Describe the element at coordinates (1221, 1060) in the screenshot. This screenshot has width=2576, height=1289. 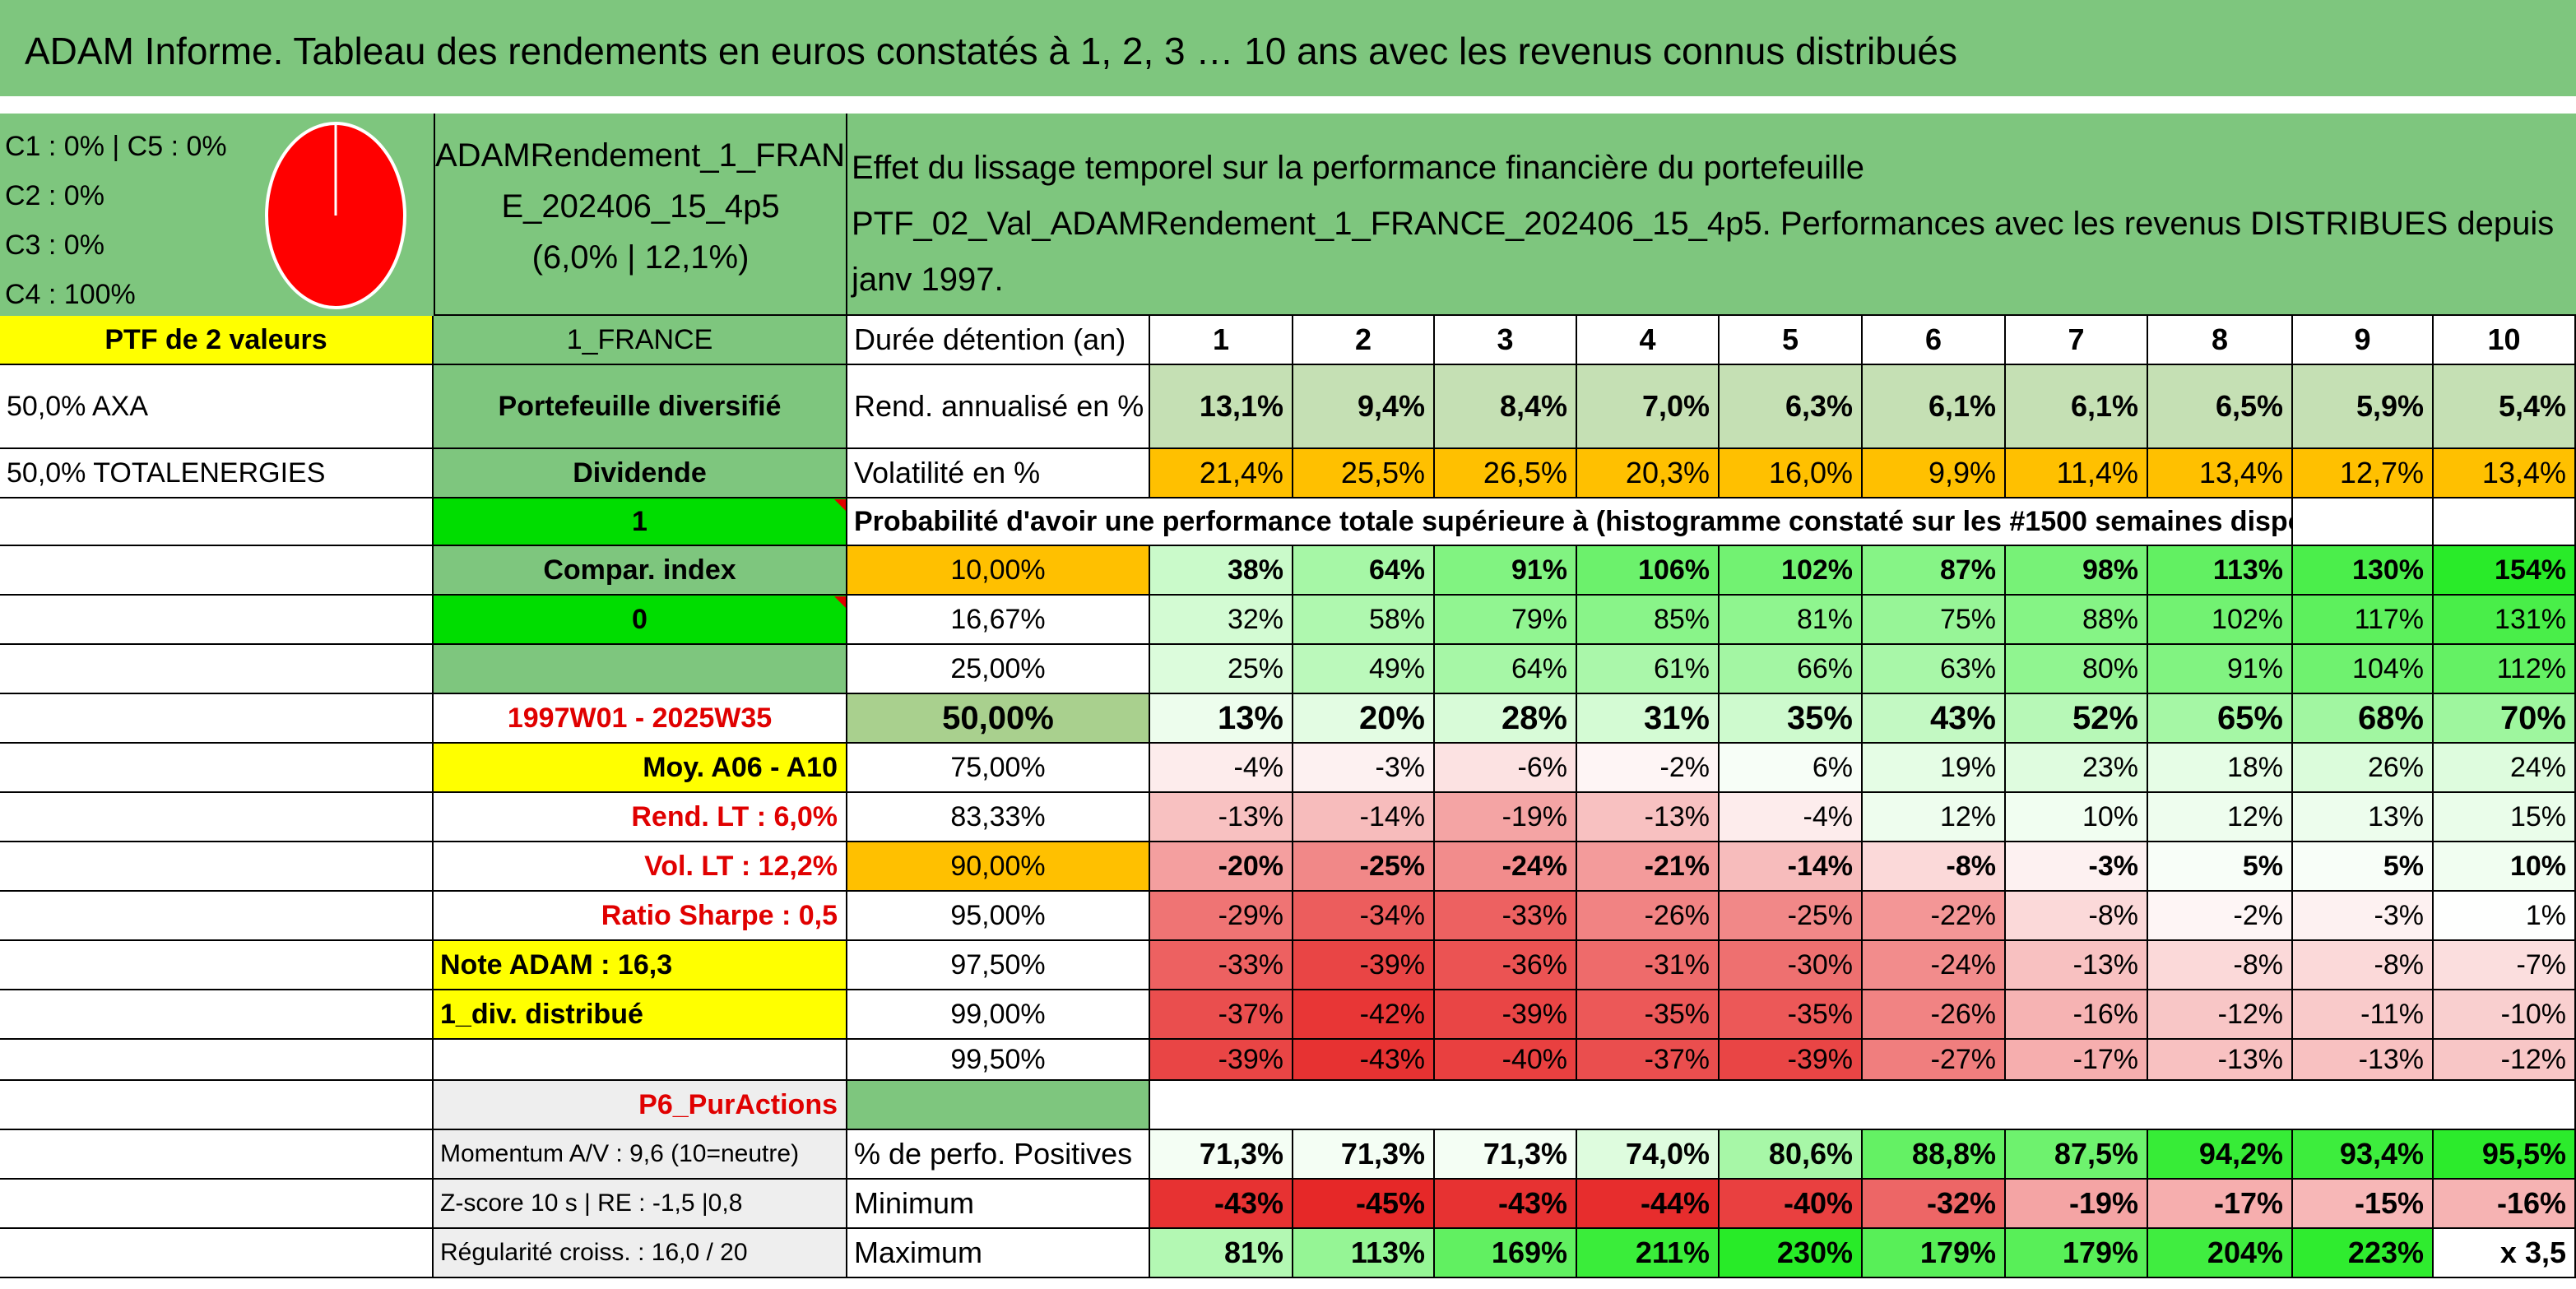
I see `quantile-value: -39%` at that location.